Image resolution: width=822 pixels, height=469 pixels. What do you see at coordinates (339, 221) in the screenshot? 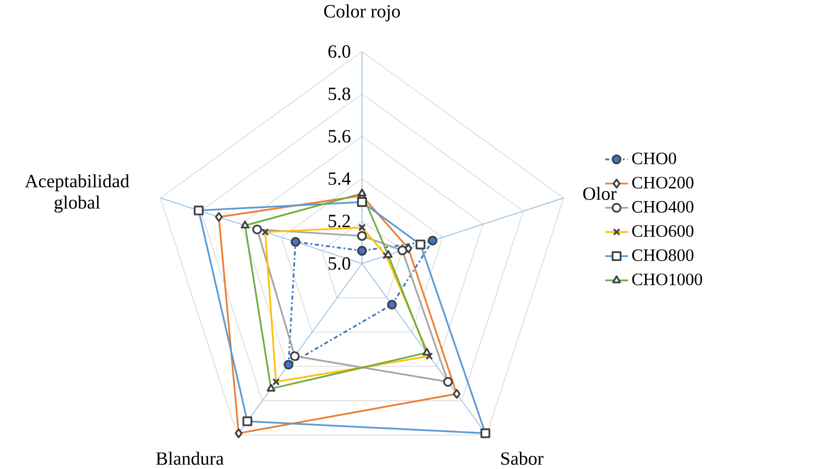
I see `y-tick-label: 5.2` at bounding box center [339, 221].